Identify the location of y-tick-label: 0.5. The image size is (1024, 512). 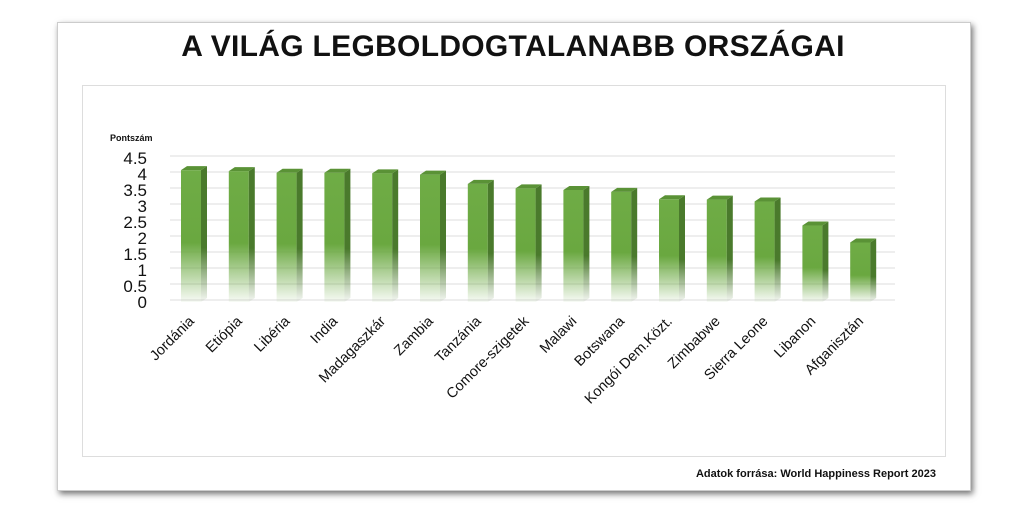
(135, 286).